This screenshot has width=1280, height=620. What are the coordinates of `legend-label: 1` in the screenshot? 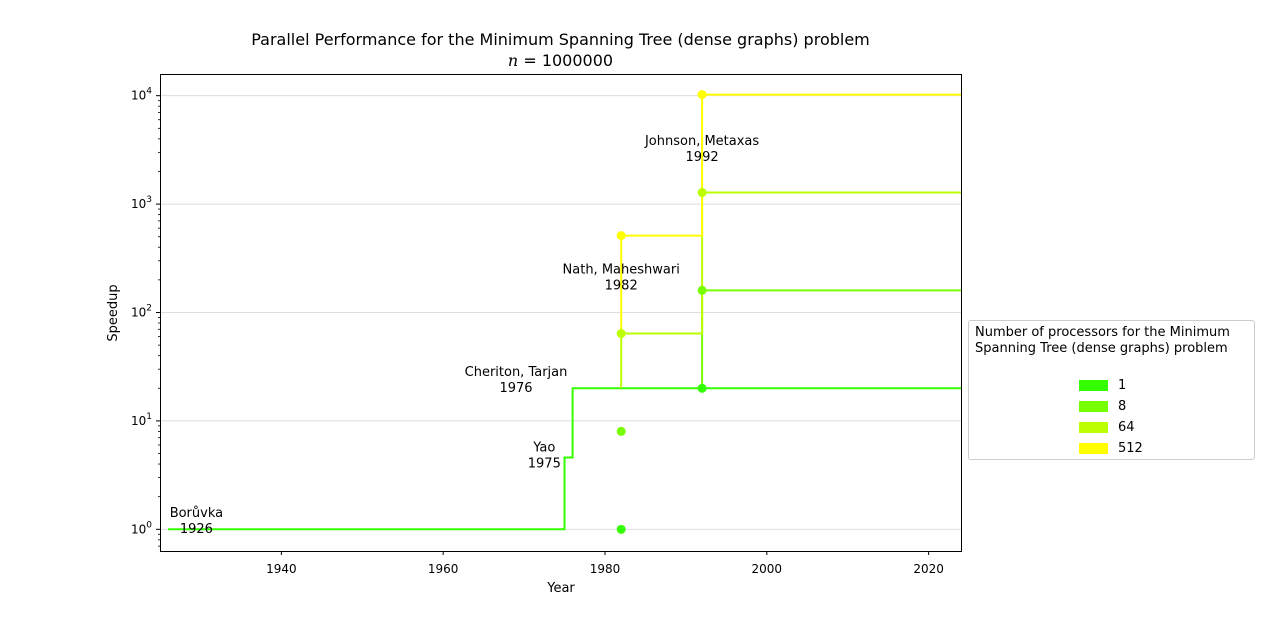 It's located at (1122, 385).